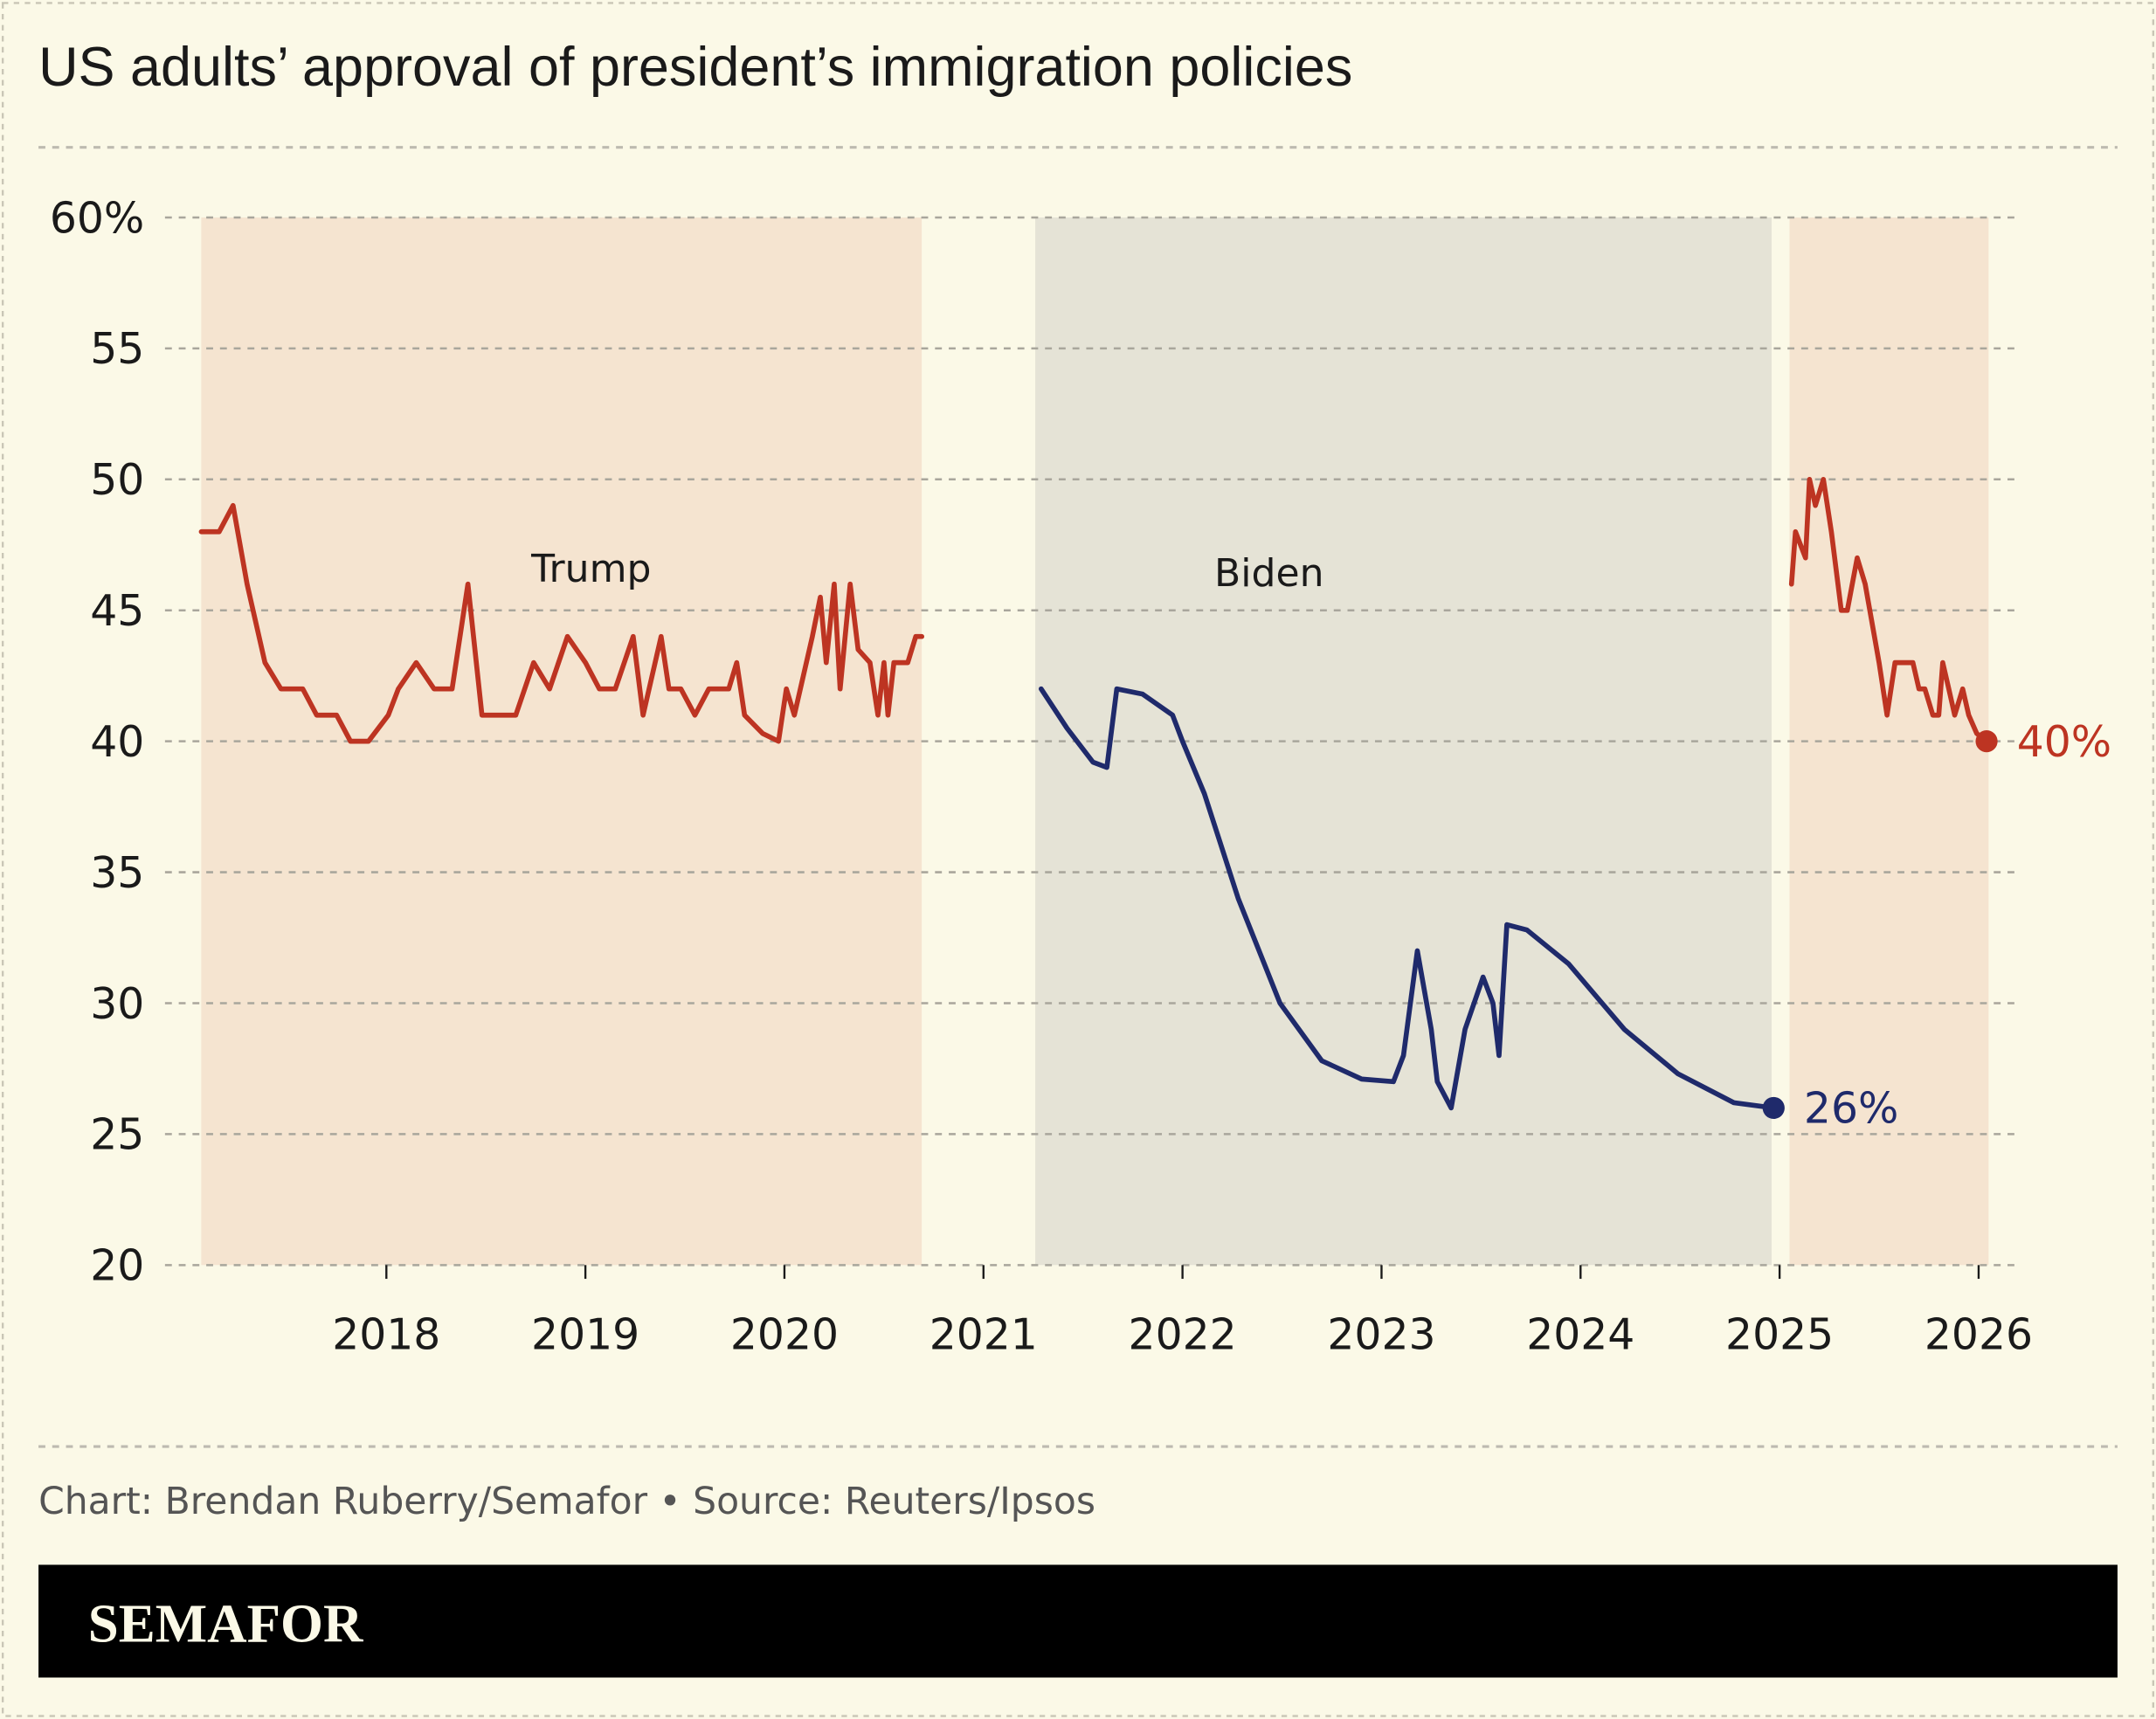  I want to click on semafor-logo: SEMAFOR, so click(226, 1623).